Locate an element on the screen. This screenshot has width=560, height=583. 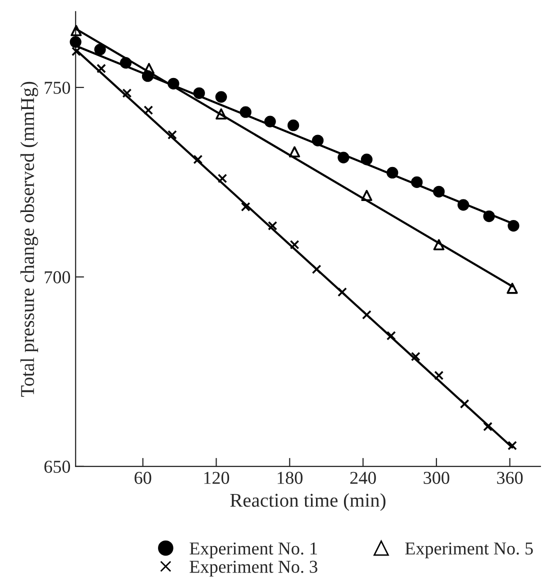
x-axis-title: Reaction time (min) is located at coordinates (308, 502).